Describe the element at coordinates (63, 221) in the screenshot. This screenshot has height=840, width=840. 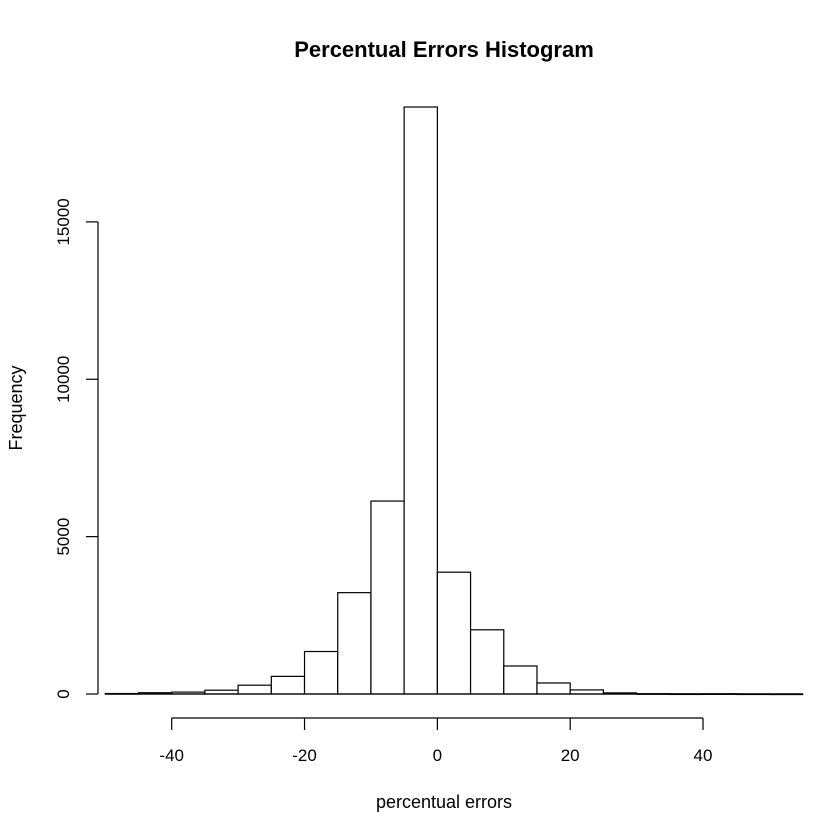
I see `y-tick-label: 15000` at that location.